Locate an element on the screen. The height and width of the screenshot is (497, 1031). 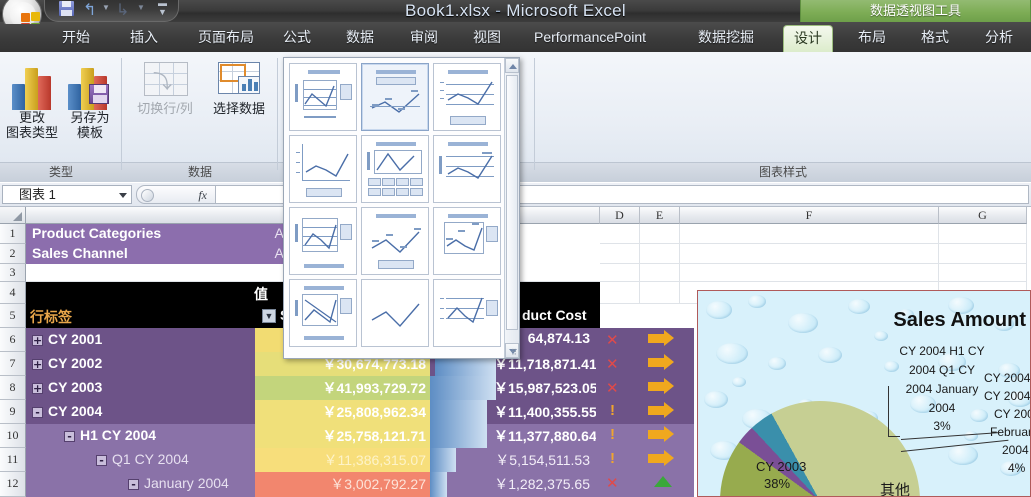
gallery-scroll-down-button is located at coordinates (512, 350).